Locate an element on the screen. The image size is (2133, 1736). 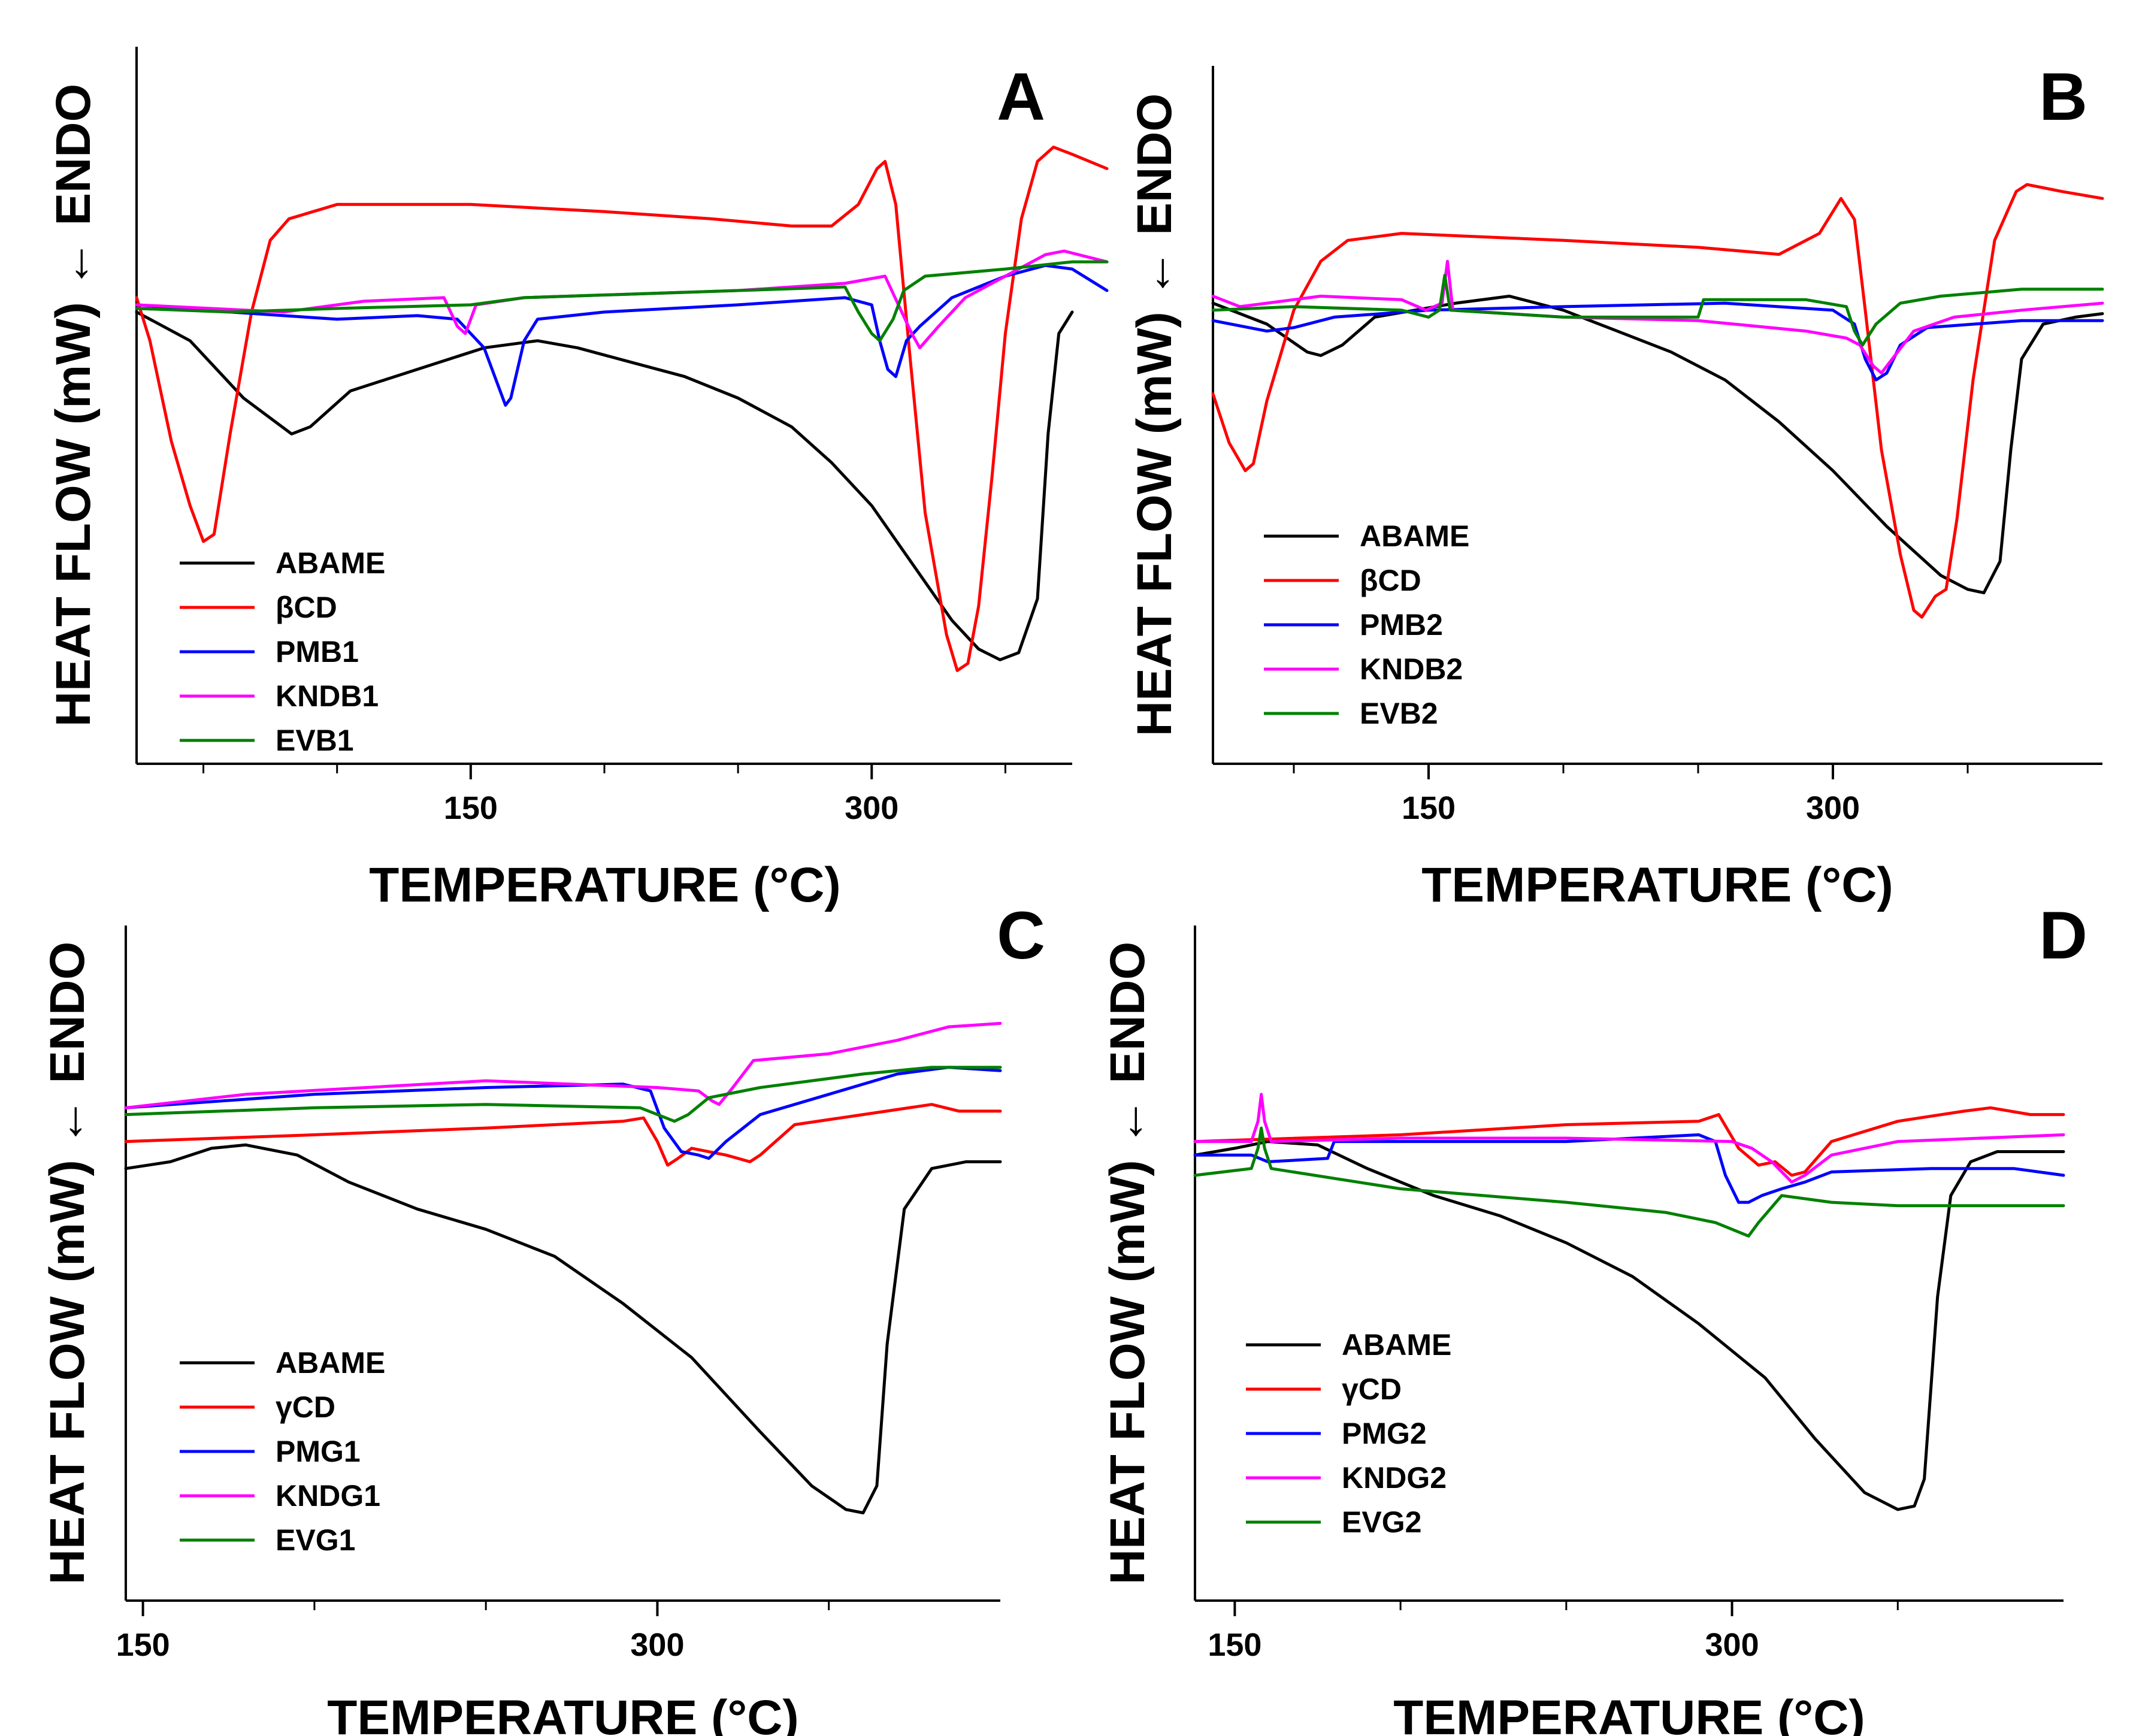
legend-label-kndb1: KNDB1 is located at coordinates (327, 696).